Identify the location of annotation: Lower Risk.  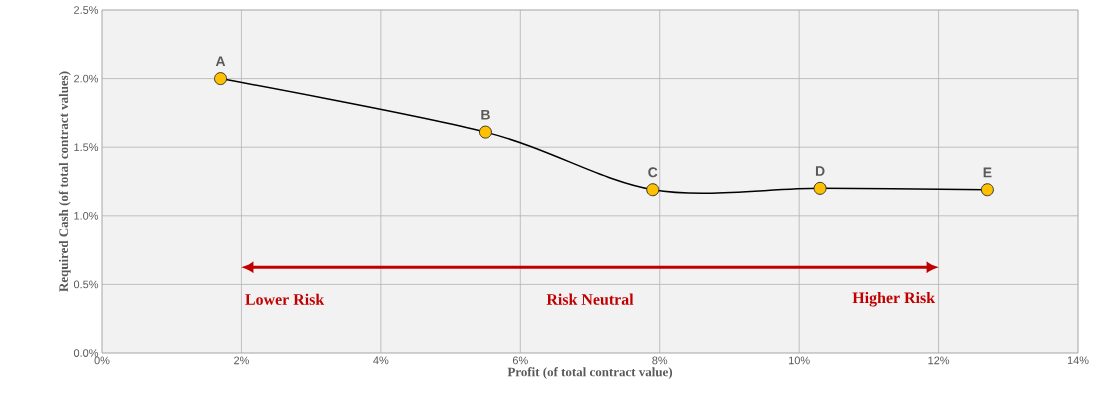
(285, 299).